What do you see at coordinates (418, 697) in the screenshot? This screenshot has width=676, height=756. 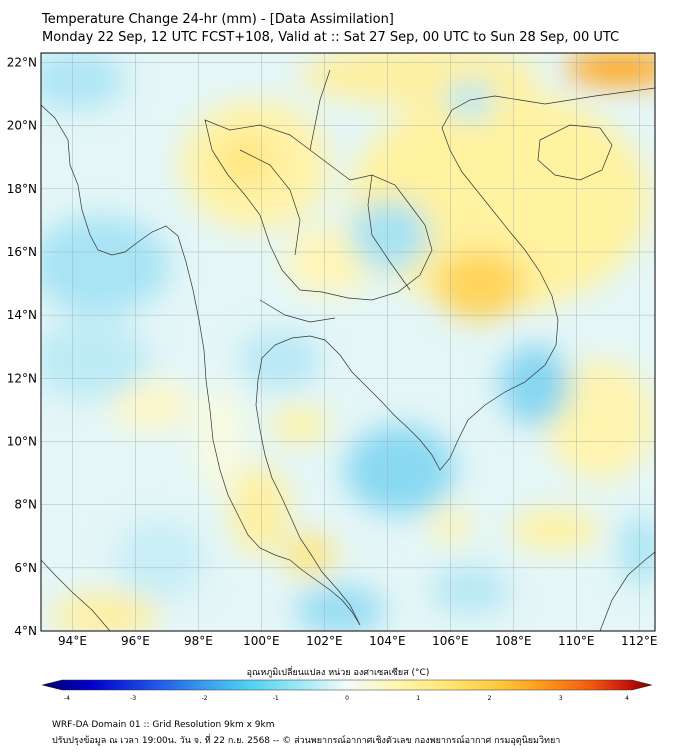 I see `colorbar-tick-label: 1` at bounding box center [418, 697].